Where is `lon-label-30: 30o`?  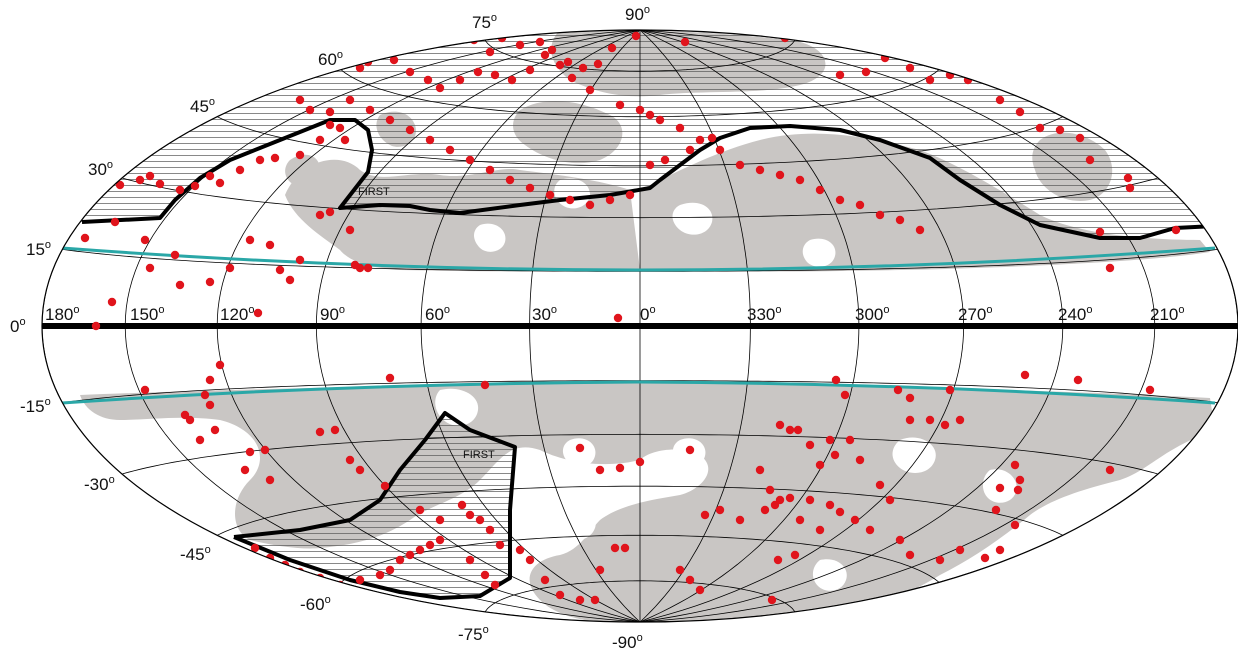 lon-label-30: 30o is located at coordinates (544, 314).